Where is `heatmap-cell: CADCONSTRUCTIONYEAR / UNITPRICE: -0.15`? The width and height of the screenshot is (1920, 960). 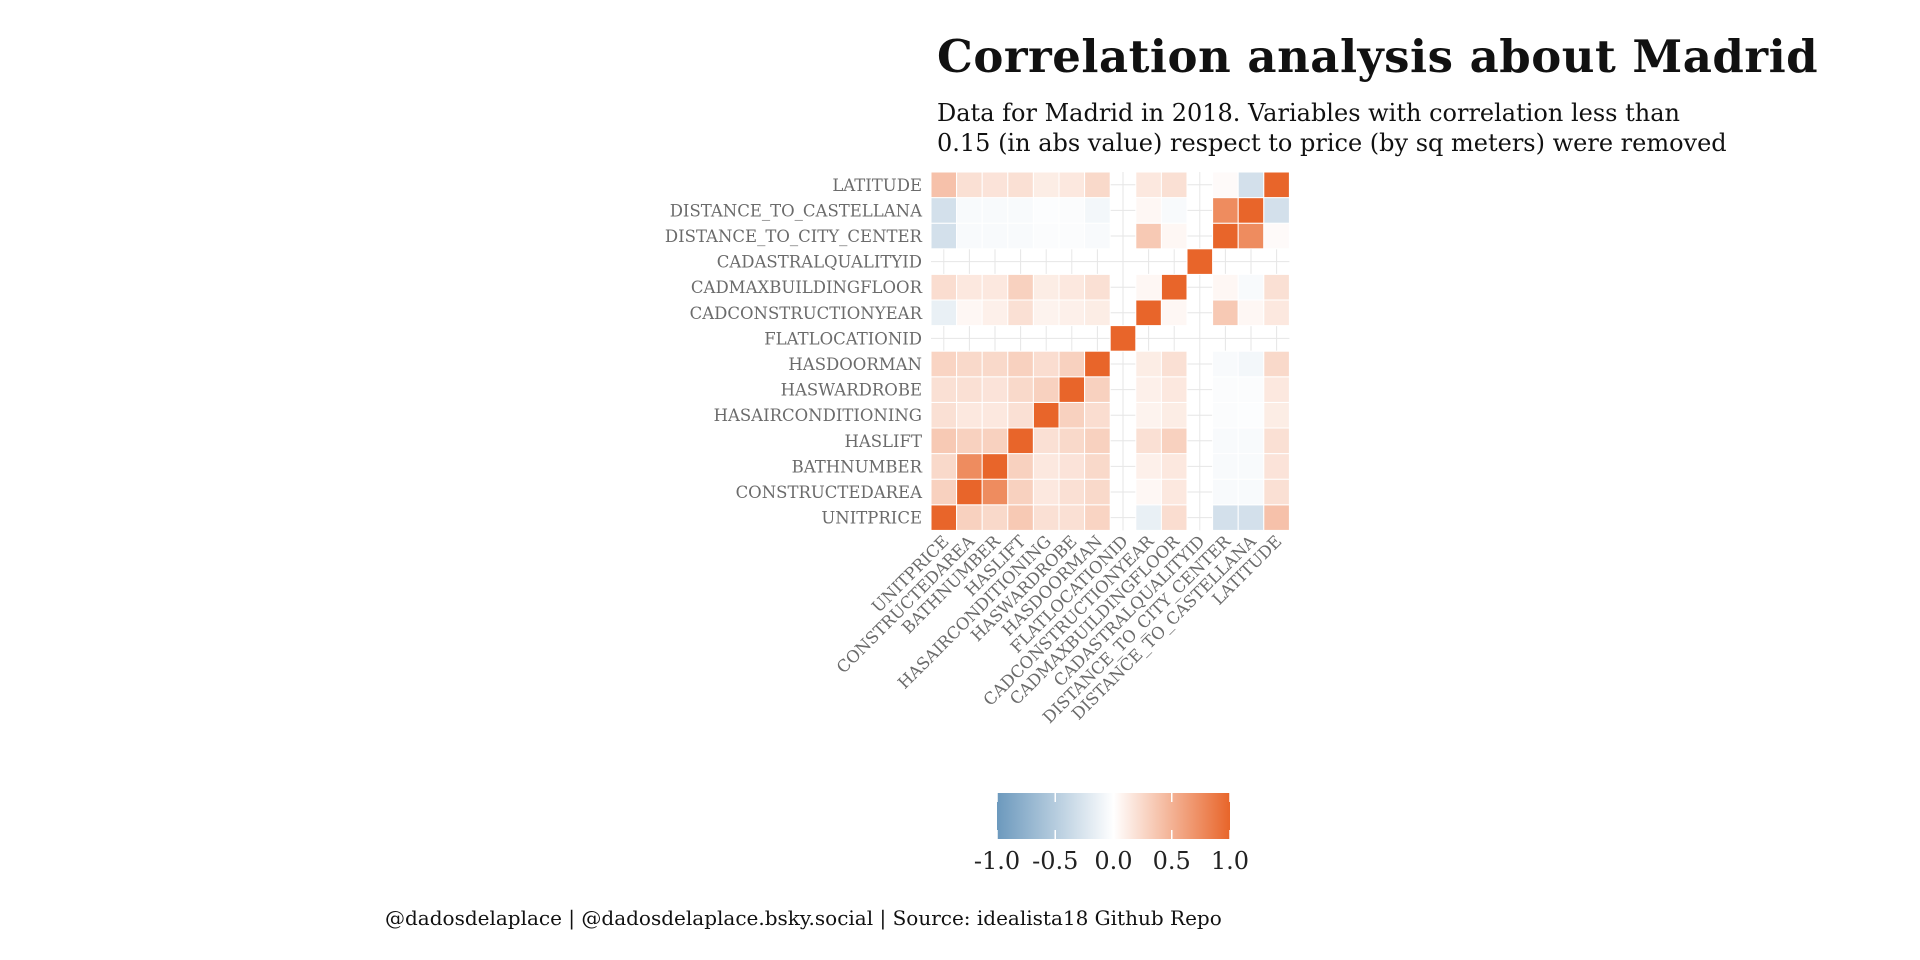
heatmap-cell: CADCONSTRUCTIONYEAR / UNITPRICE: -0.15 is located at coordinates (944, 313).